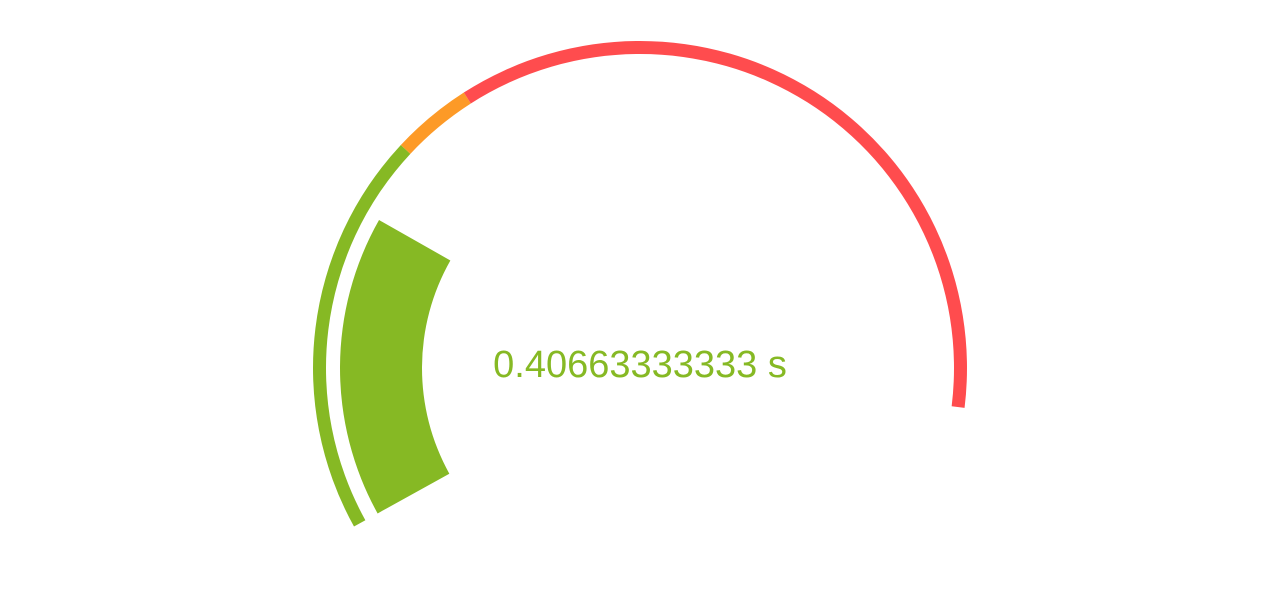 This screenshot has height=590, width=1280. Describe the element at coordinates (395, 367) in the screenshot. I see `gauge-value-bar` at that location.